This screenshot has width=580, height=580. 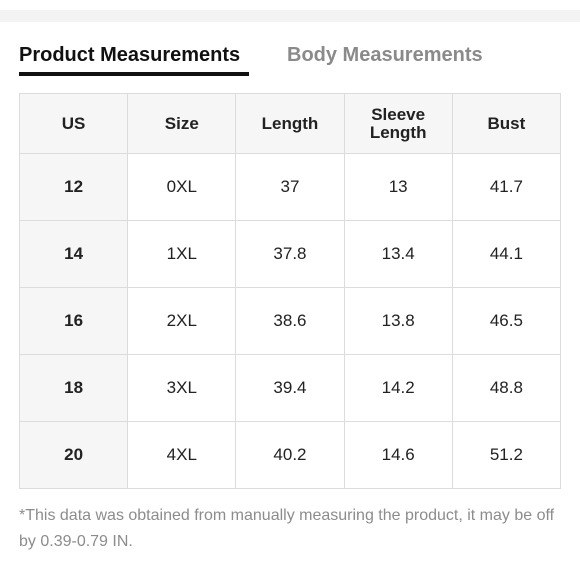 What do you see at coordinates (506, 123) in the screenshot?
I see `header-cell: Bust` at bounding box center [506, 123].